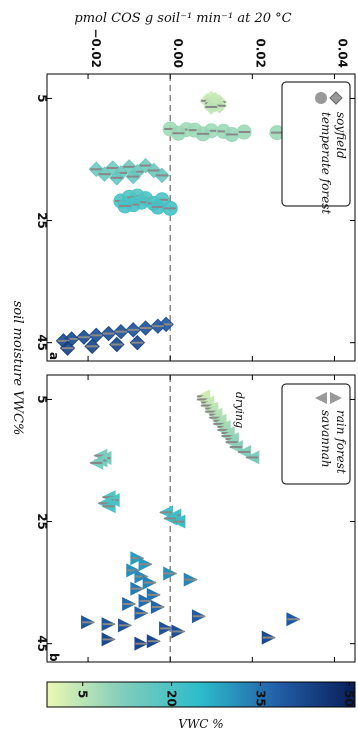  Describe the element at coordinates (316, 147) in the screenshot. I see `panel-a-legend: soyfield temperate forest` at that location.